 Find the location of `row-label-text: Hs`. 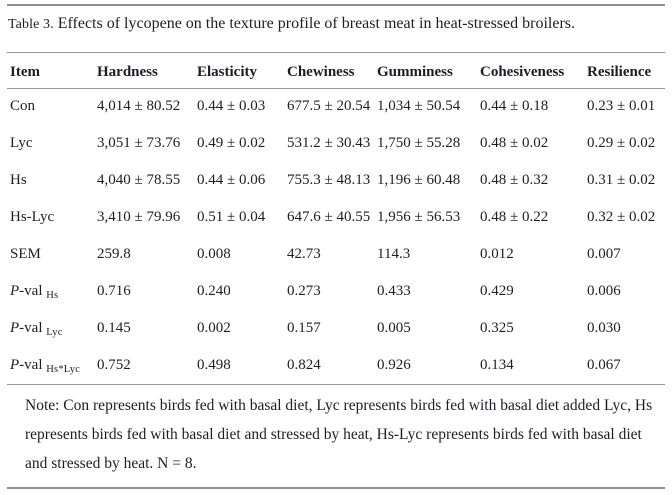

row-label-text: Hs is located at coordinates (18, 180).